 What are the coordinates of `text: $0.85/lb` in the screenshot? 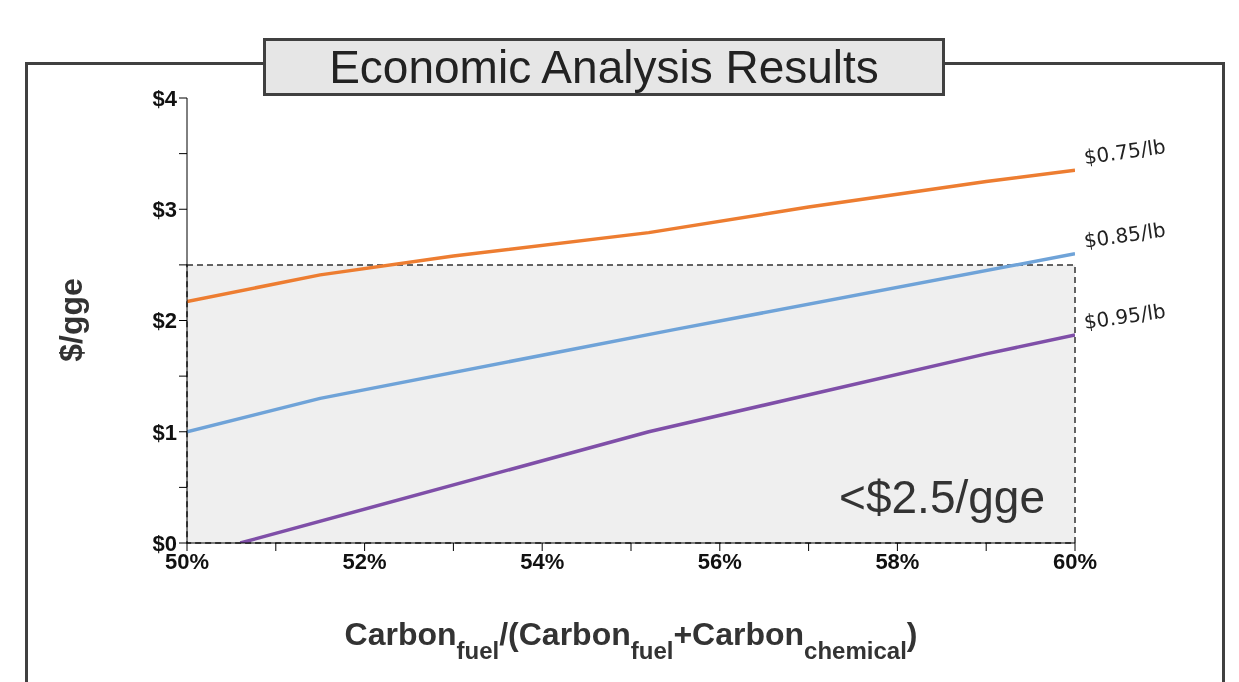 It's located at (1125, 235).